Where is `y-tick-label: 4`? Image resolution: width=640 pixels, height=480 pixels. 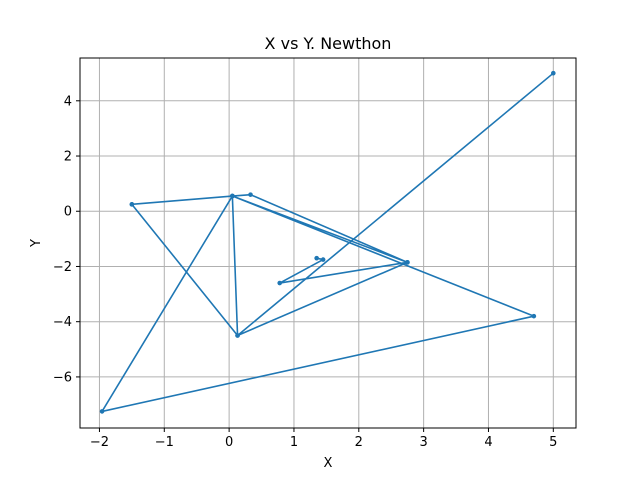 y-tick-label: 4 is located at coordinates (68, 101).